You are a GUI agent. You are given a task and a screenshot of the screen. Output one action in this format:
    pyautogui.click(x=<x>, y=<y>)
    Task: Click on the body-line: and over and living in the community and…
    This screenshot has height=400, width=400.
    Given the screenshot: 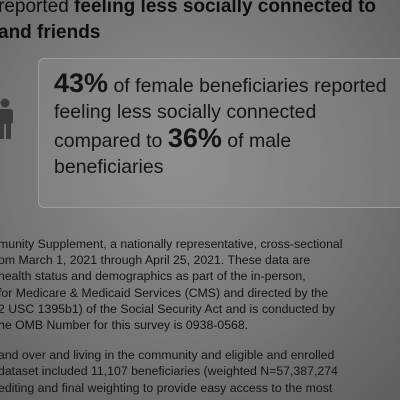 What is the action you would take?
    pyautogui.click(x=167, y=355)
    